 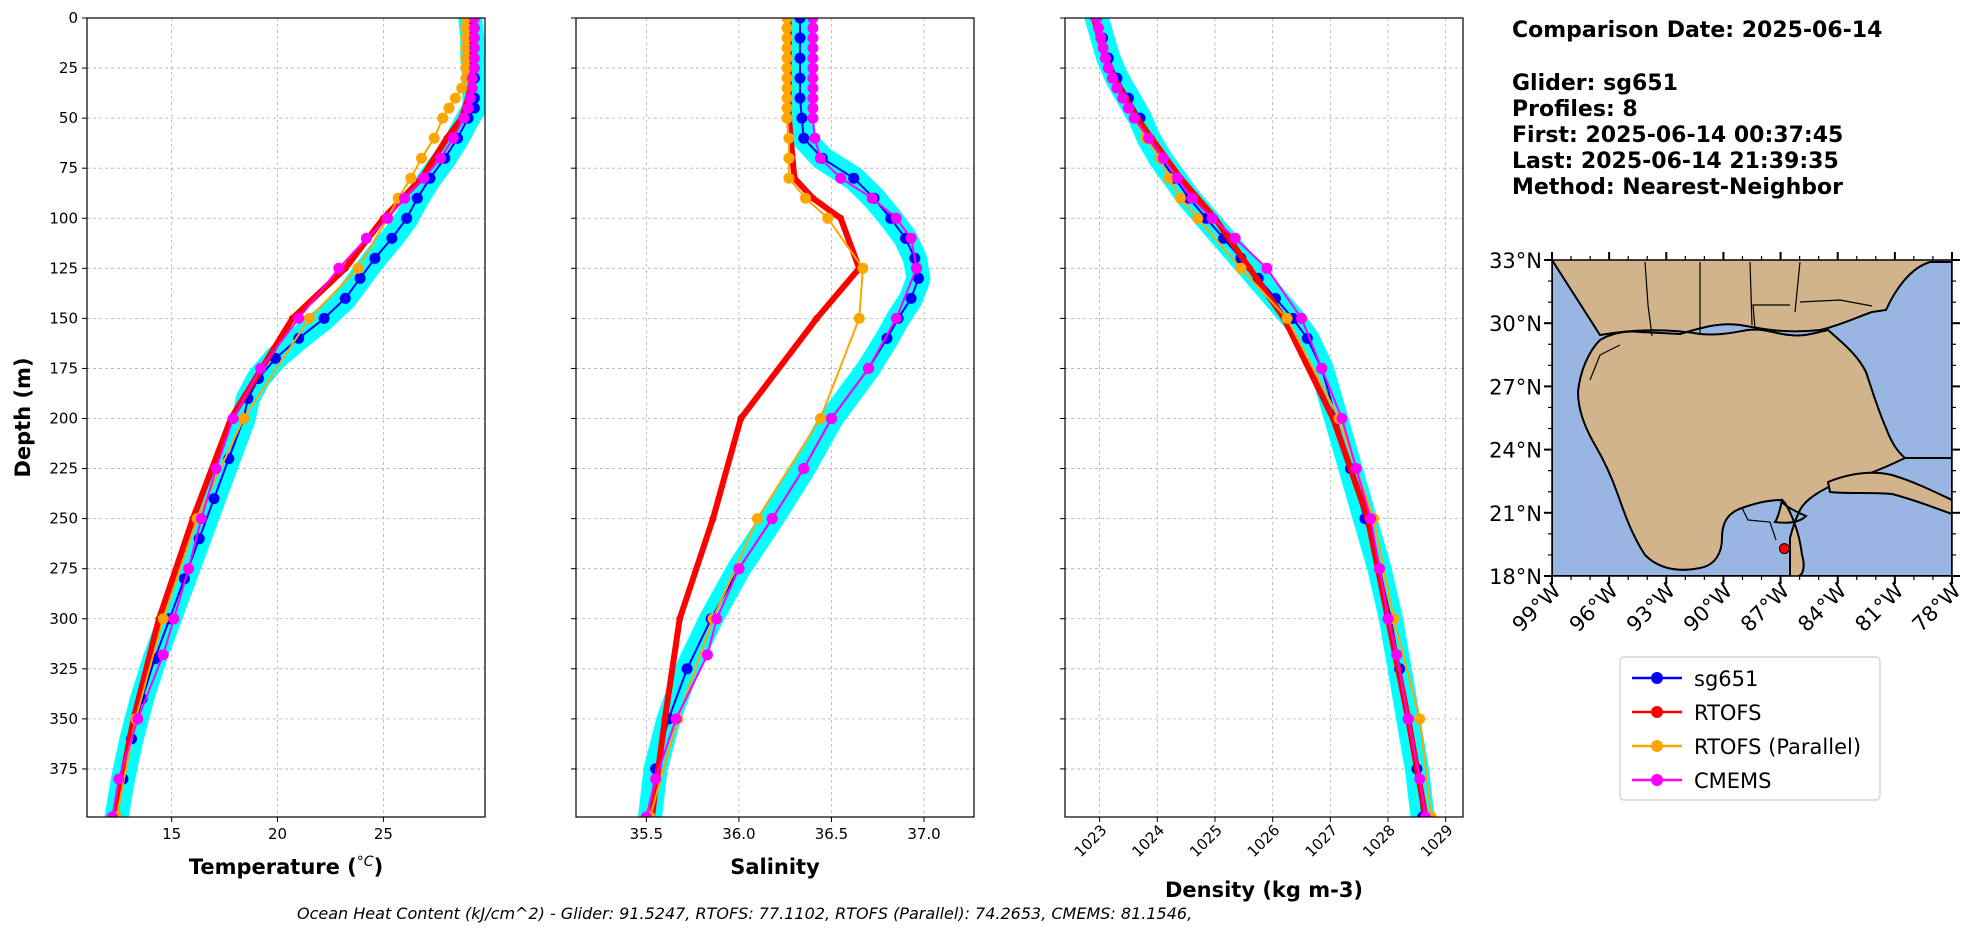 What do you see at coordinates (63, 419) in the screenshot?
I see `y-tick-label: 200` at bounding box center [63, 419].